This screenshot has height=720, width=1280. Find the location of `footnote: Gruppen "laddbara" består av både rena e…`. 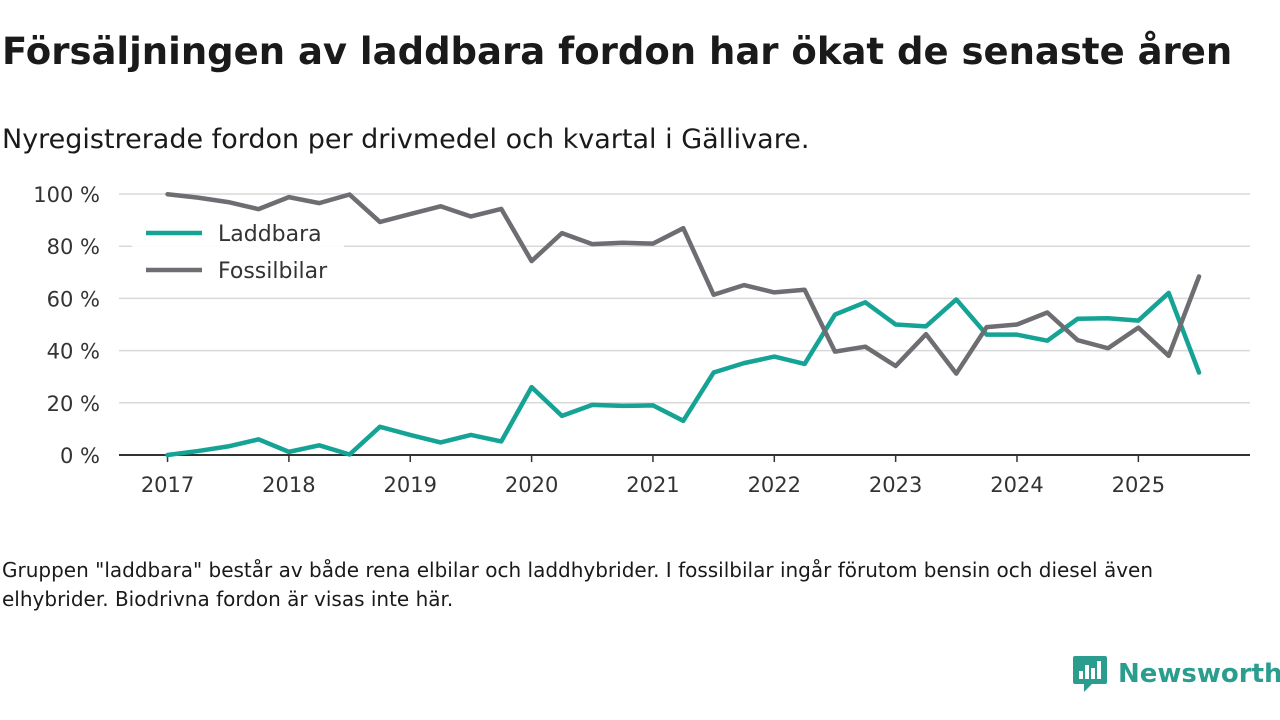

footnote: Gruppen "laddbara" består av både rena e… is located at coordinates (578, 584).